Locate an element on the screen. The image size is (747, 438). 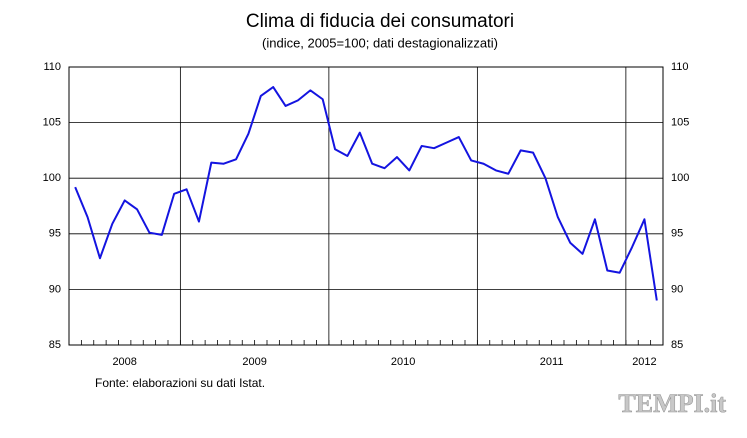
x-tick-label: 2008 is located at coordinates (124, 362).